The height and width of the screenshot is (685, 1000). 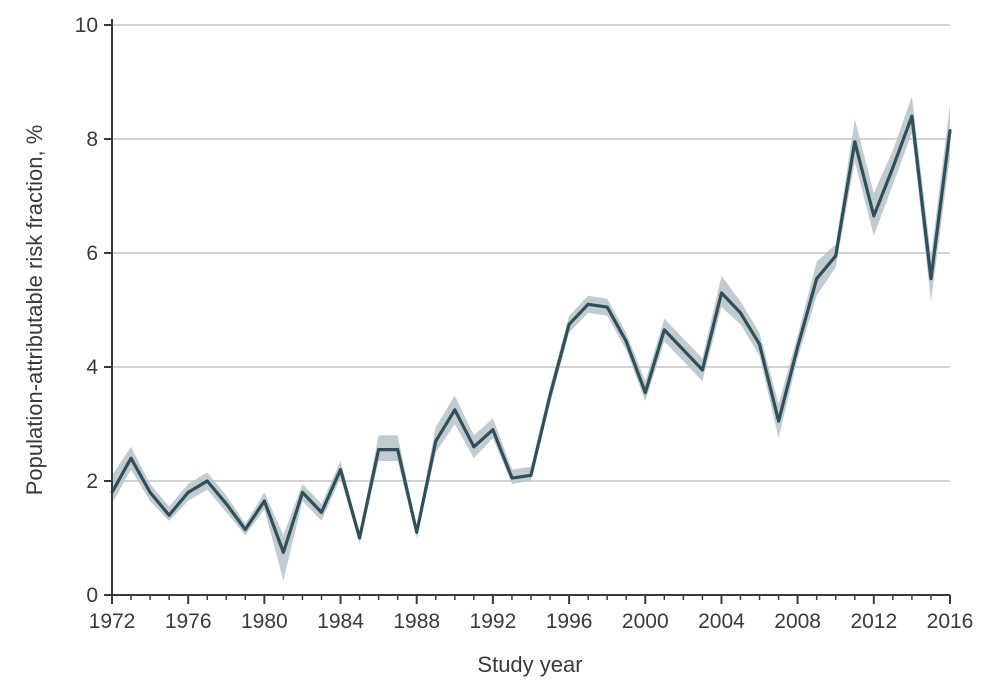 I want to click on data-point-2010, so click(x=836, y=256).